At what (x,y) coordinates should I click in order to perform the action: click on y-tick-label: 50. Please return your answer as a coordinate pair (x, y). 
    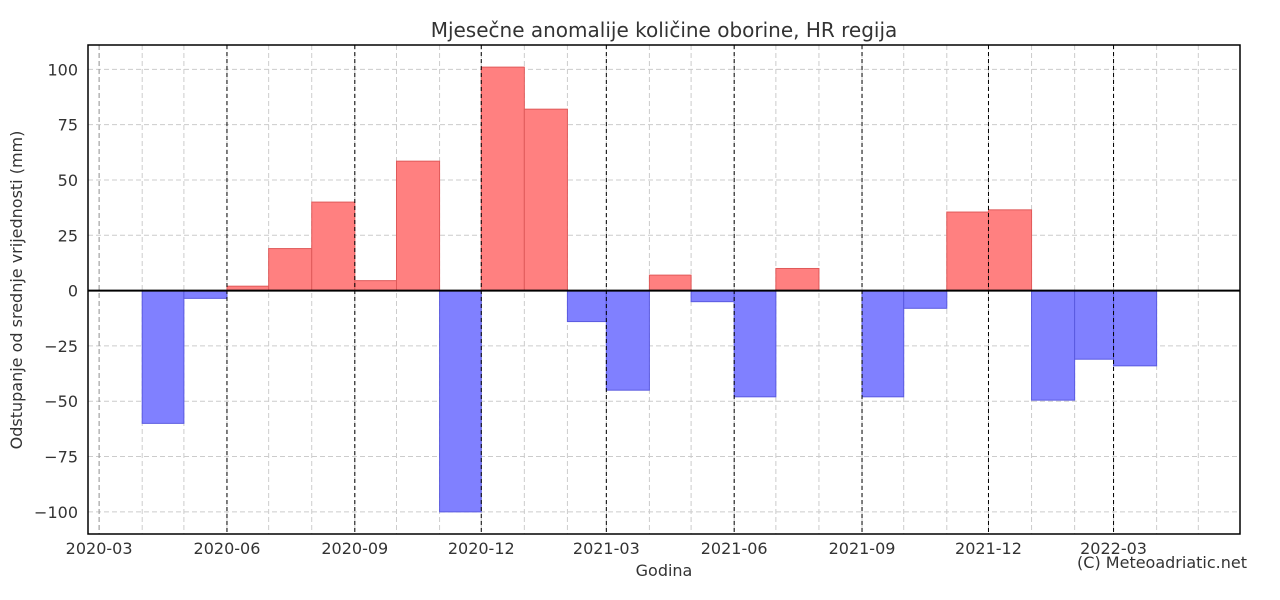
    Looking at the image, I should click on (68, 180).